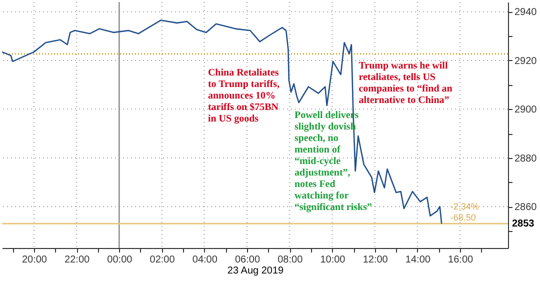 The width and height of the screenshot is (540, 282). Describe the element at coordinates (333, 260) in the screenshot. I see `x-tick-label: 10:00` at that location.